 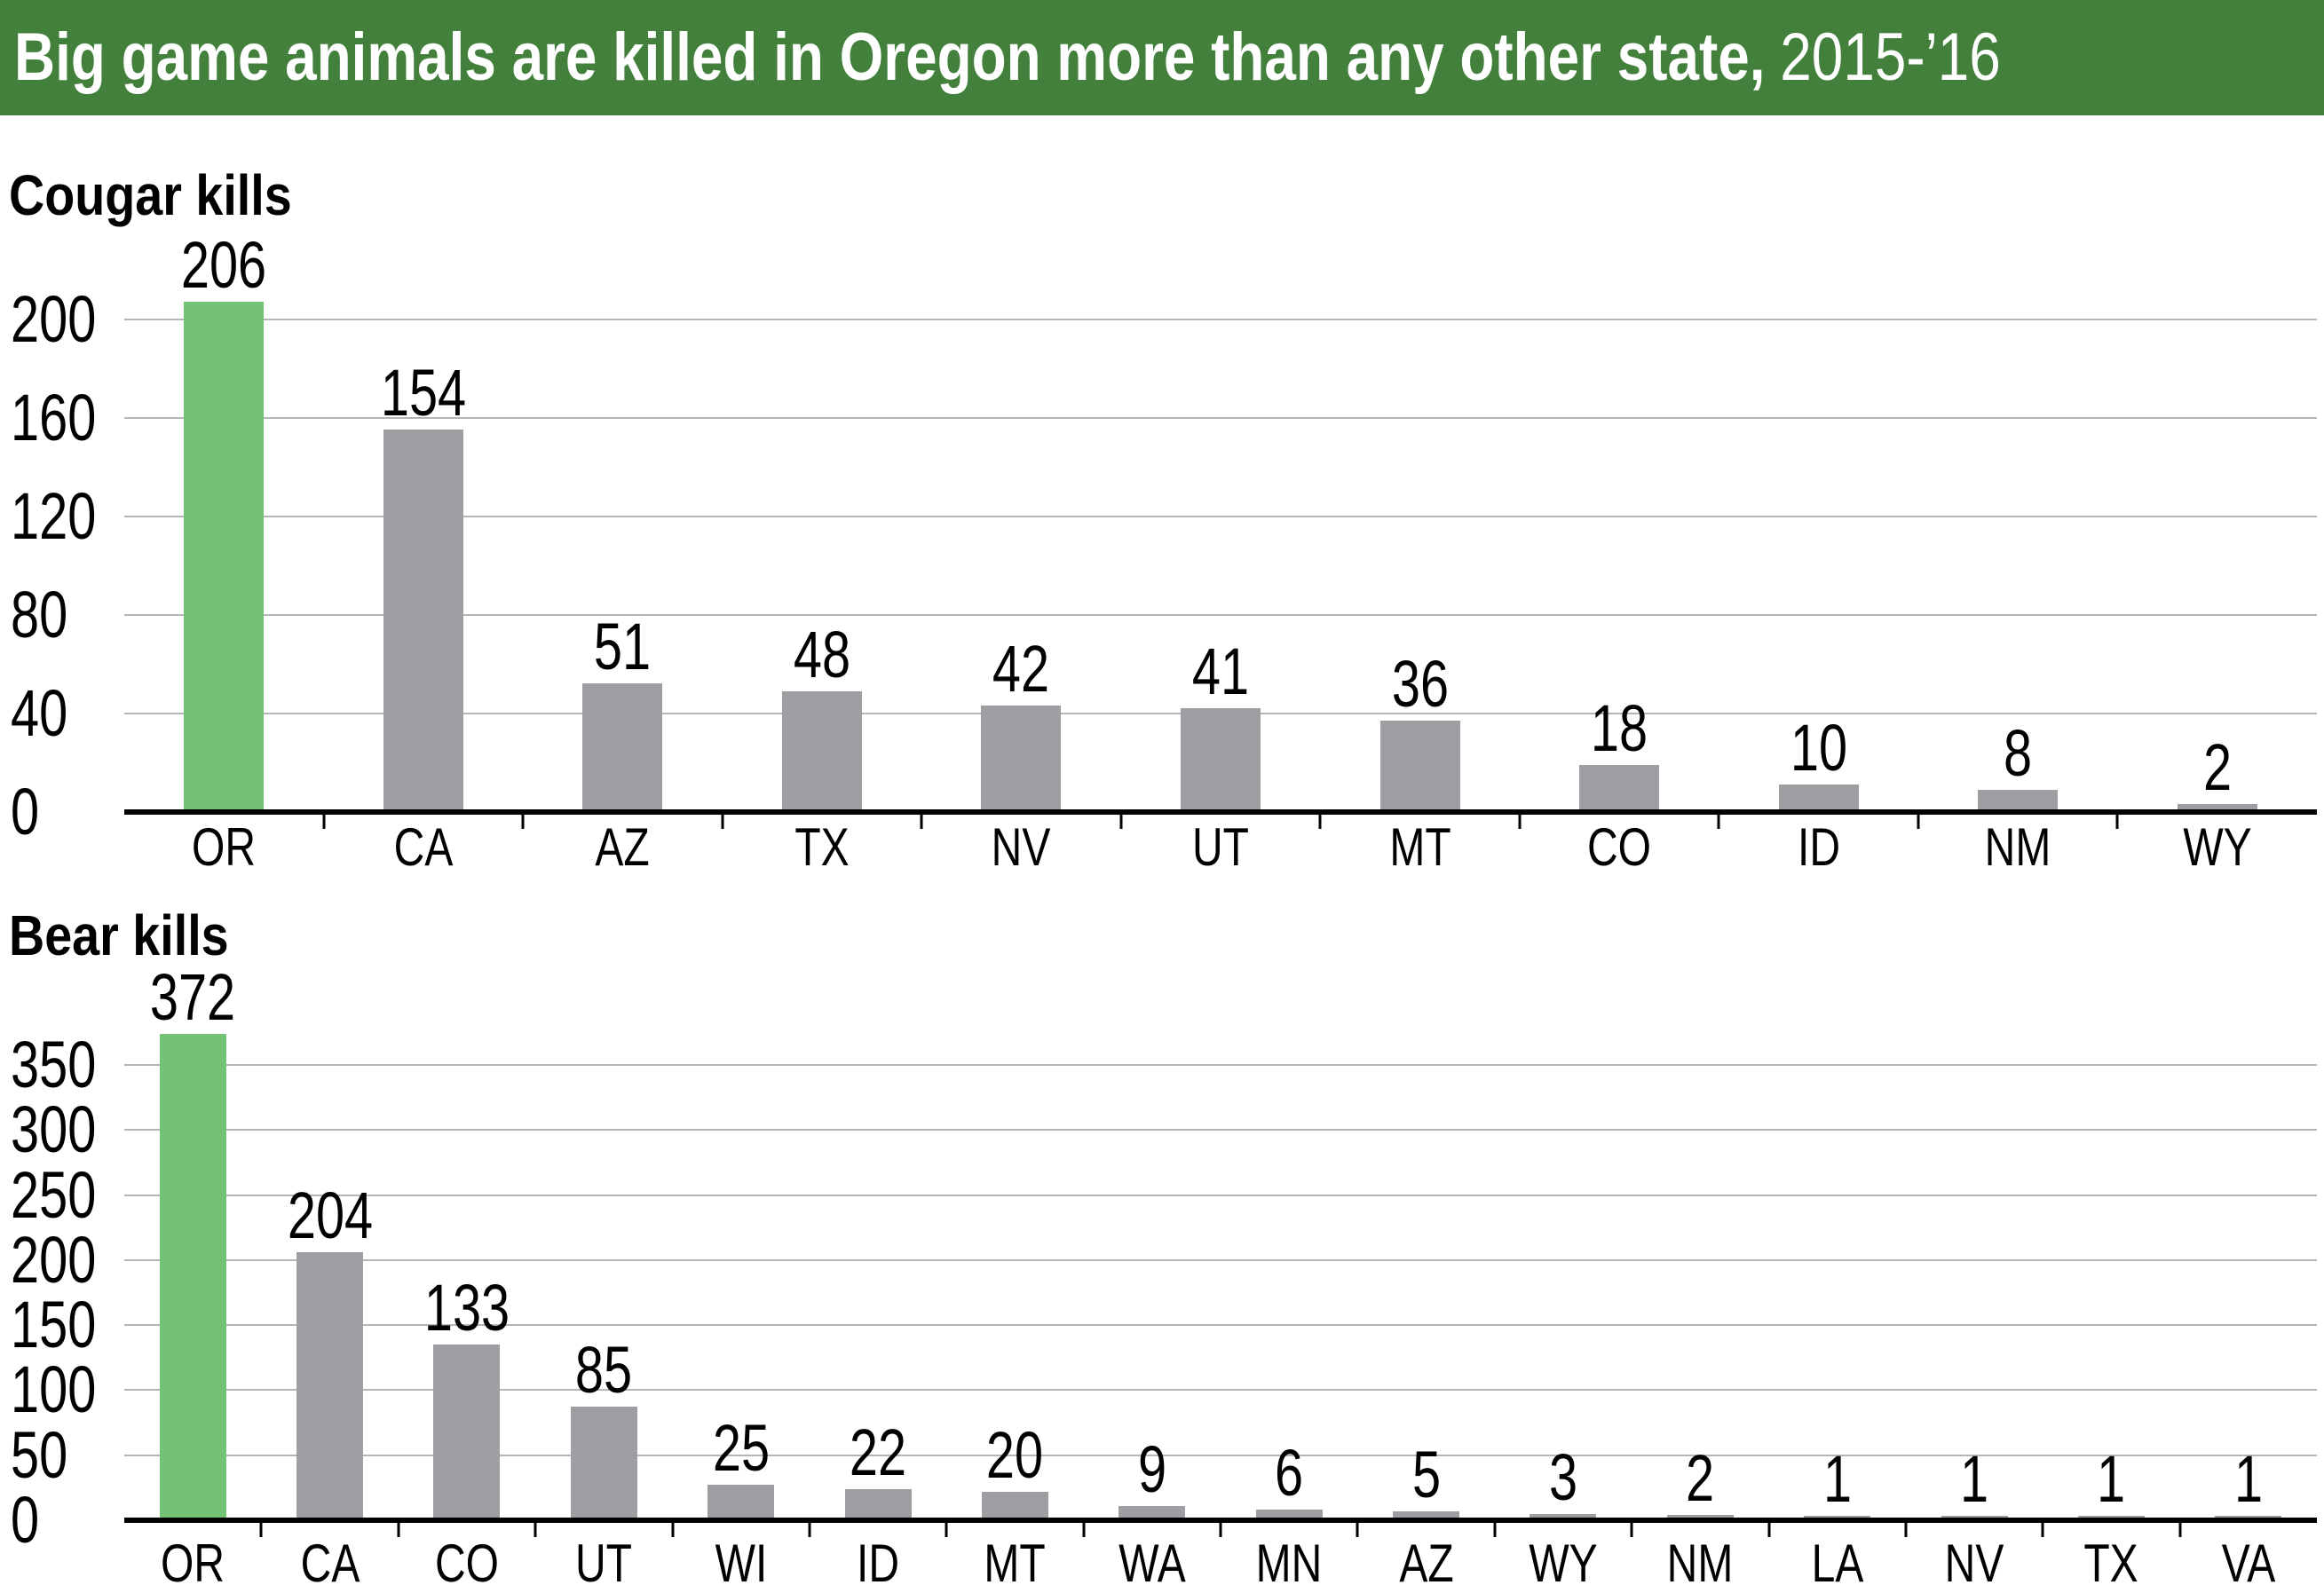 What do you see at coordinates (604, 1563) in the screenshot?
I see `x-axis-label: UT` at bounding box center [604, 1563].